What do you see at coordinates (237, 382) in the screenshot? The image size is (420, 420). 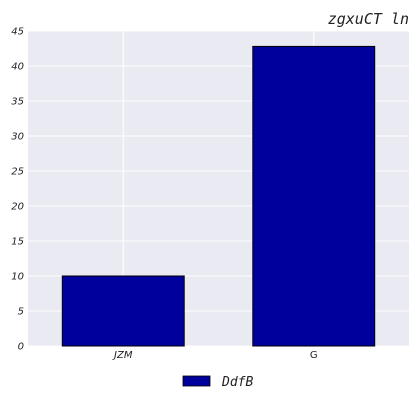 I see `legend-label: DdfB` at bounding box center [237, 382].